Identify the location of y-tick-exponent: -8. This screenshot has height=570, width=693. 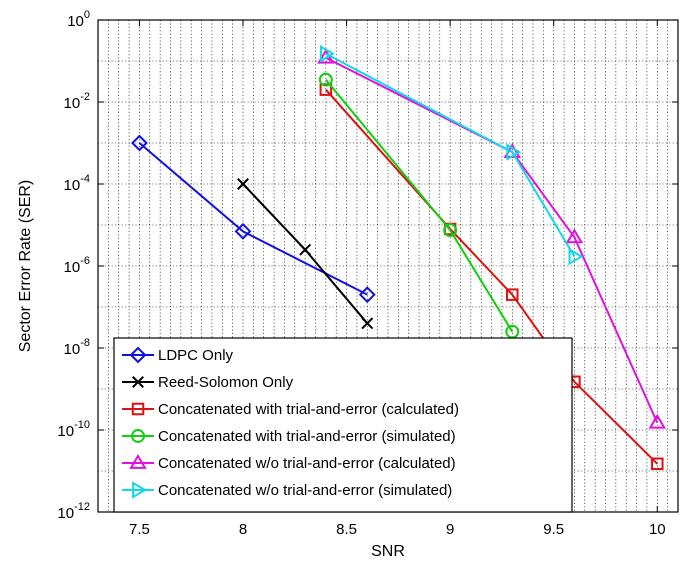
(85, 343).